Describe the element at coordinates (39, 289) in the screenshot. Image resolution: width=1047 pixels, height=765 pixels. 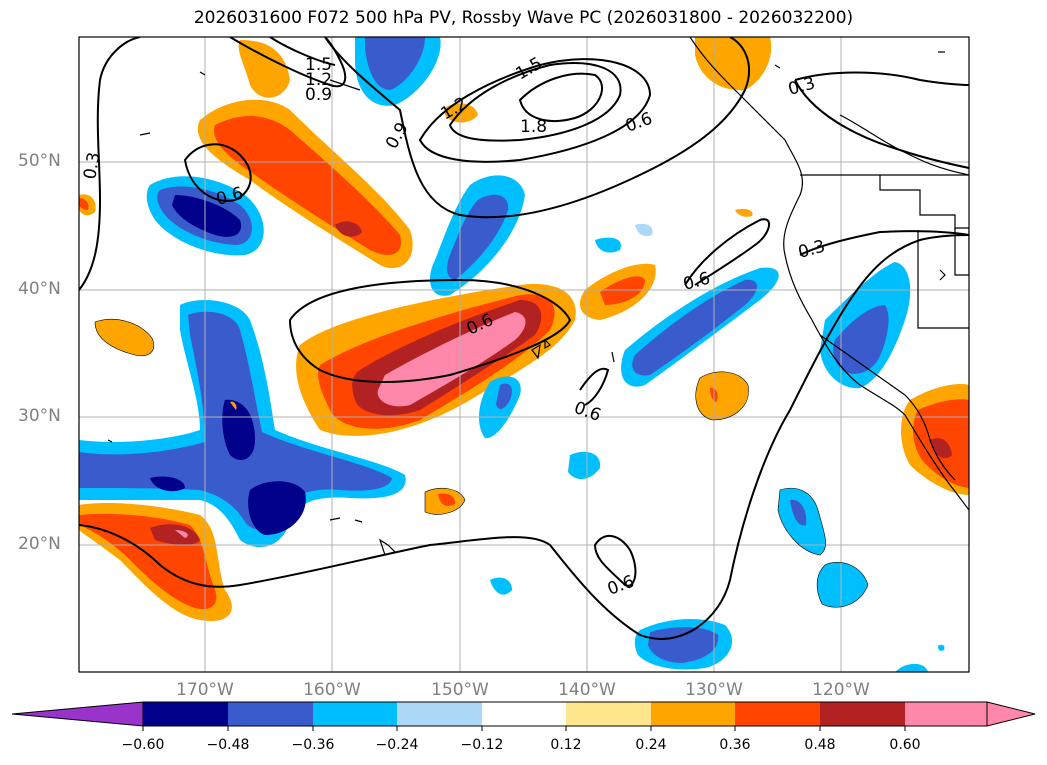
I see `lat-label-40n: 40°N` at that location.